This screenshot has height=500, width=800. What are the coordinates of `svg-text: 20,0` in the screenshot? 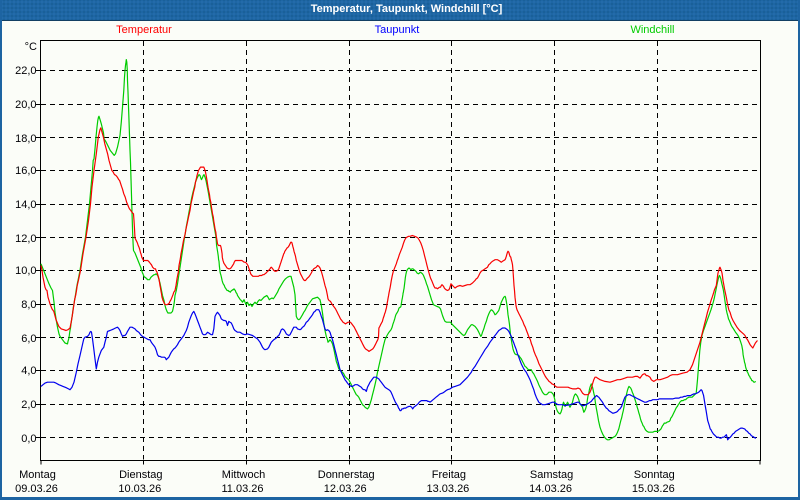 It's located at (25, 105).